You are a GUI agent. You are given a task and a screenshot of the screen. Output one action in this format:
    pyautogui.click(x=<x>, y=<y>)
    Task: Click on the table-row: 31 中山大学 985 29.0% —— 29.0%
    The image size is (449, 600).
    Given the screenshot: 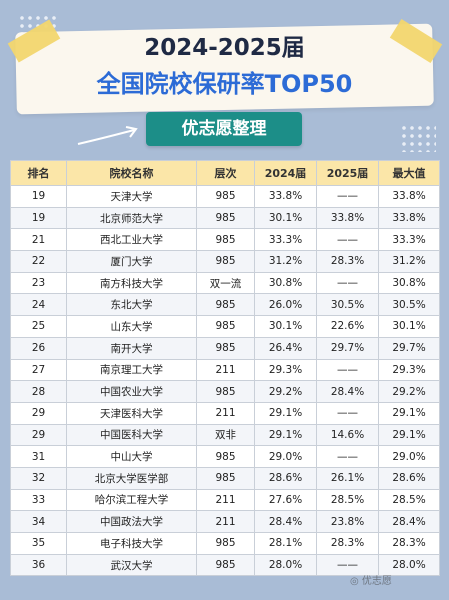 What is the action you would take?
    pyautogui.click(x=225, y=456)
    